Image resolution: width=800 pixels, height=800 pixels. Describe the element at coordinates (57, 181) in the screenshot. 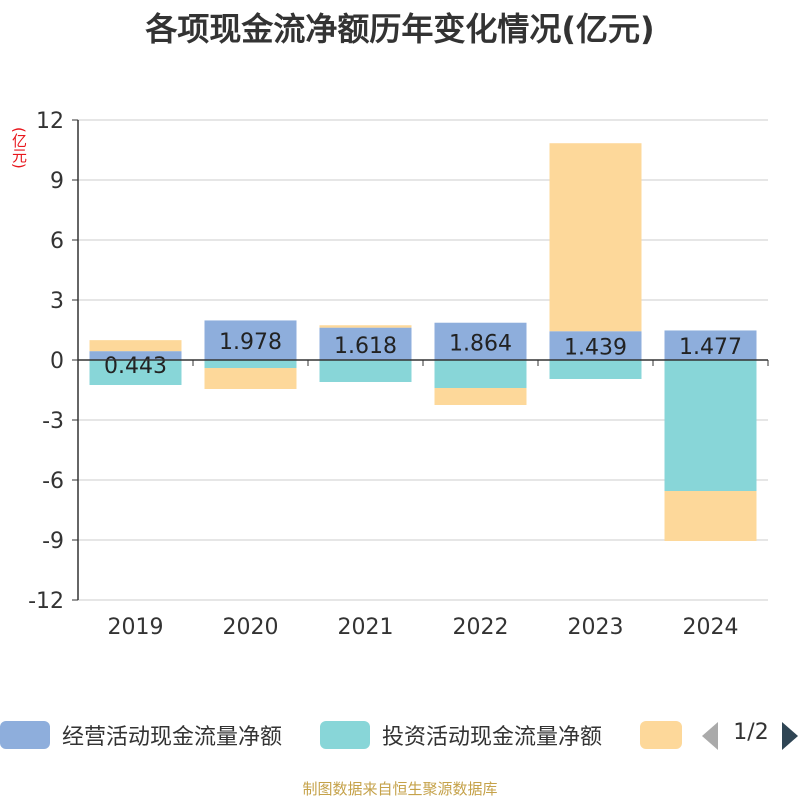

I see `y-tick-label: 9` at that location.